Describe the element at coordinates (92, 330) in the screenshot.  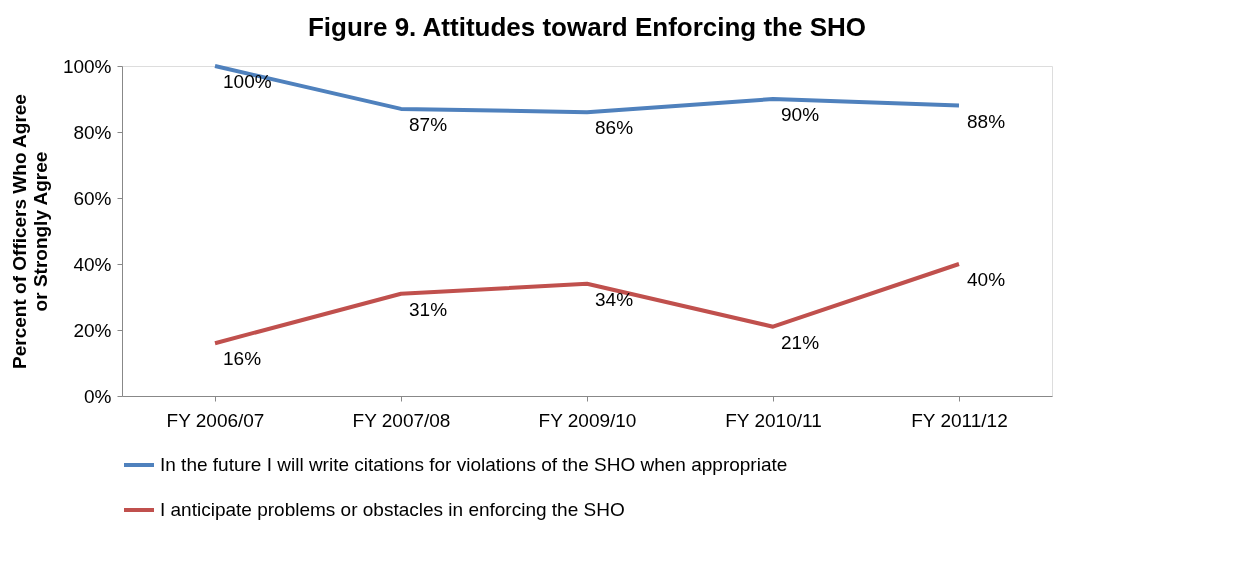
I see `y-tick-label: 20%` at that location.